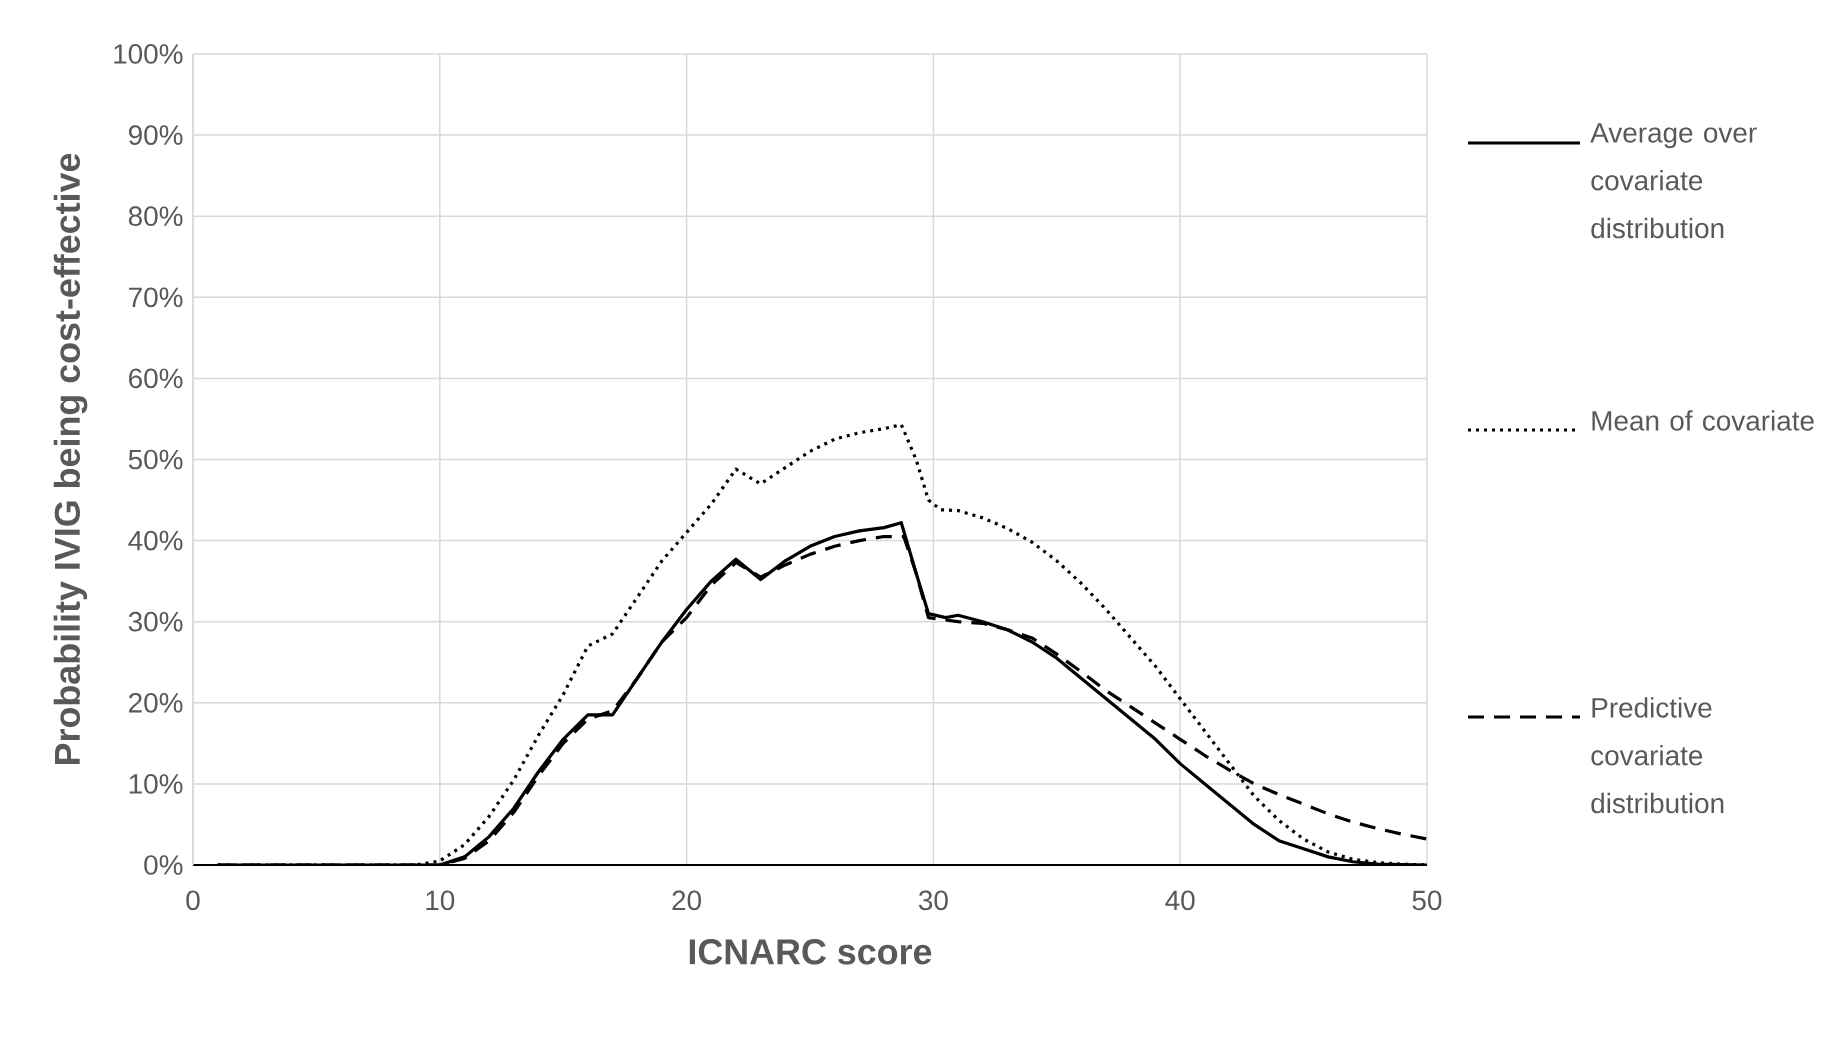 This screenshot has height=1055, width=1831. What do you see at coordinates (1657, 755) in the screenshot?
I see `legend-label: Predictive covariate distribution` at bounding box center [1657, 755].